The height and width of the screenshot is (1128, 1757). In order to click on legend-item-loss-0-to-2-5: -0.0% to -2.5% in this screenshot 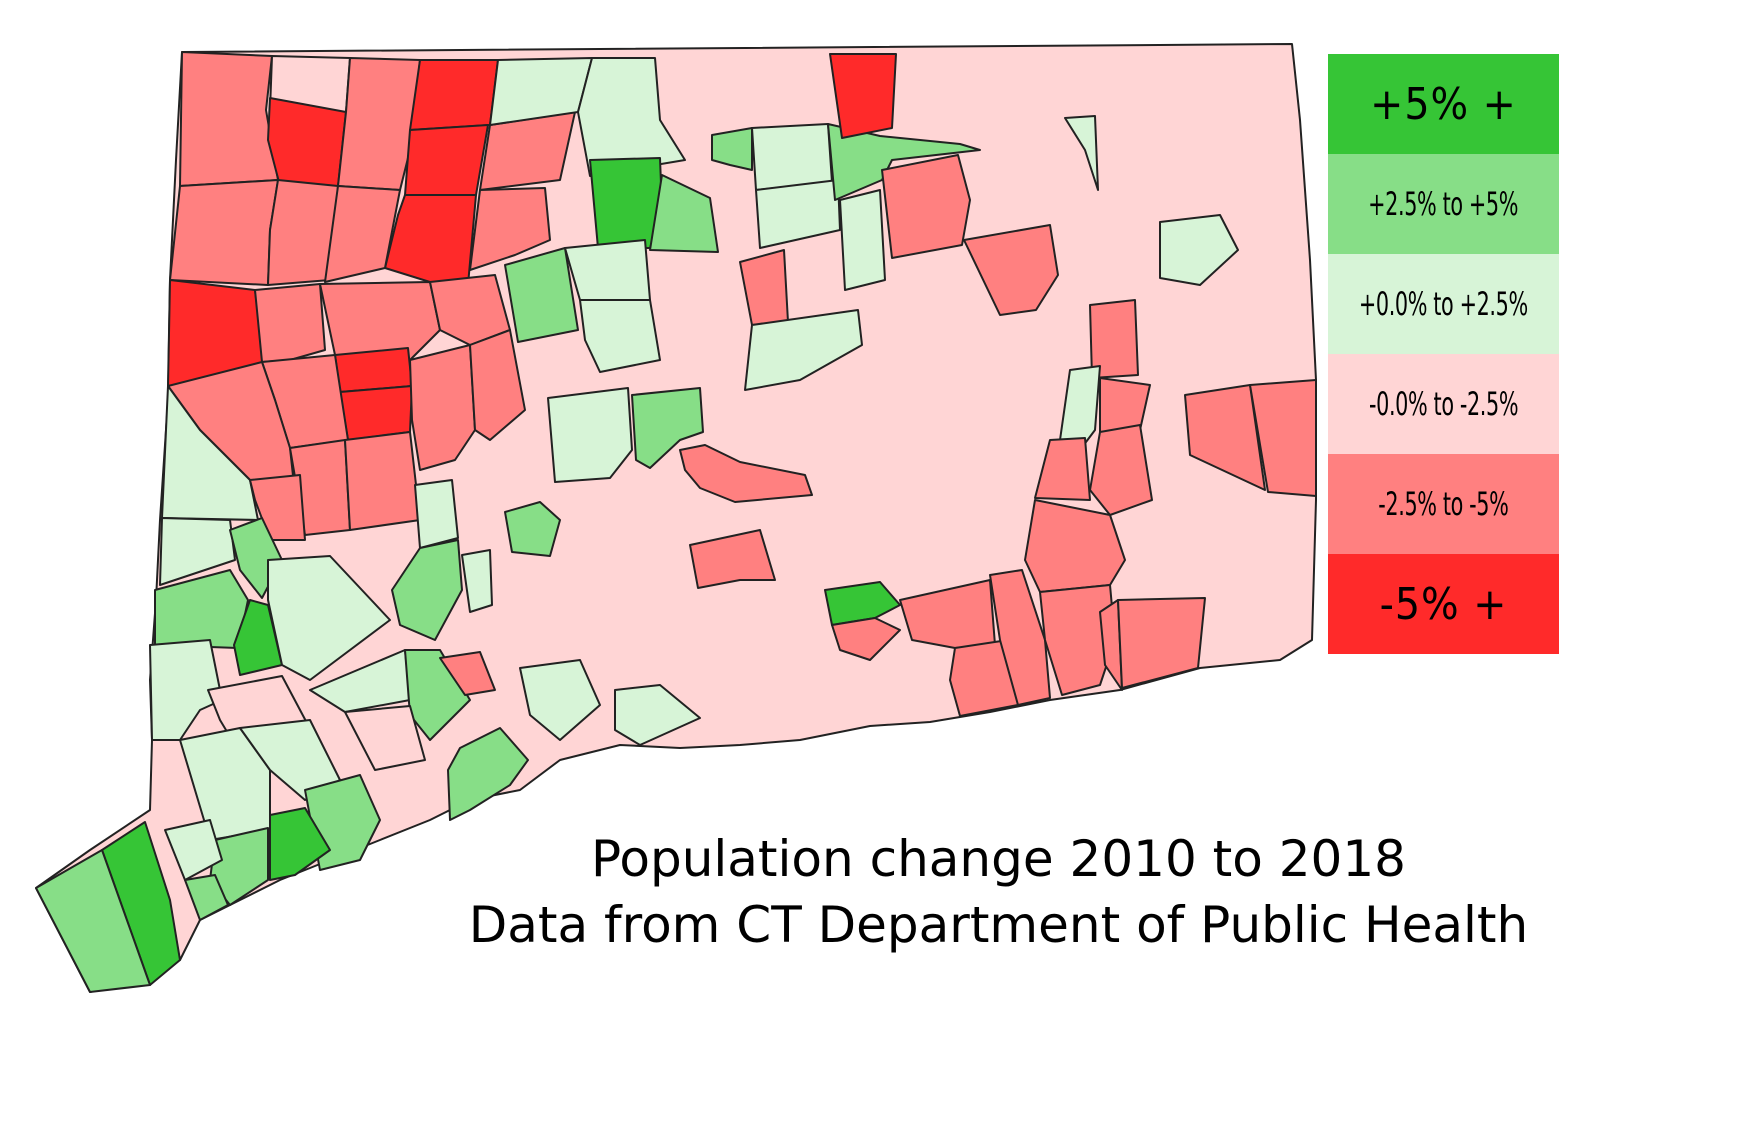, I will do `click(1443, 404)`.